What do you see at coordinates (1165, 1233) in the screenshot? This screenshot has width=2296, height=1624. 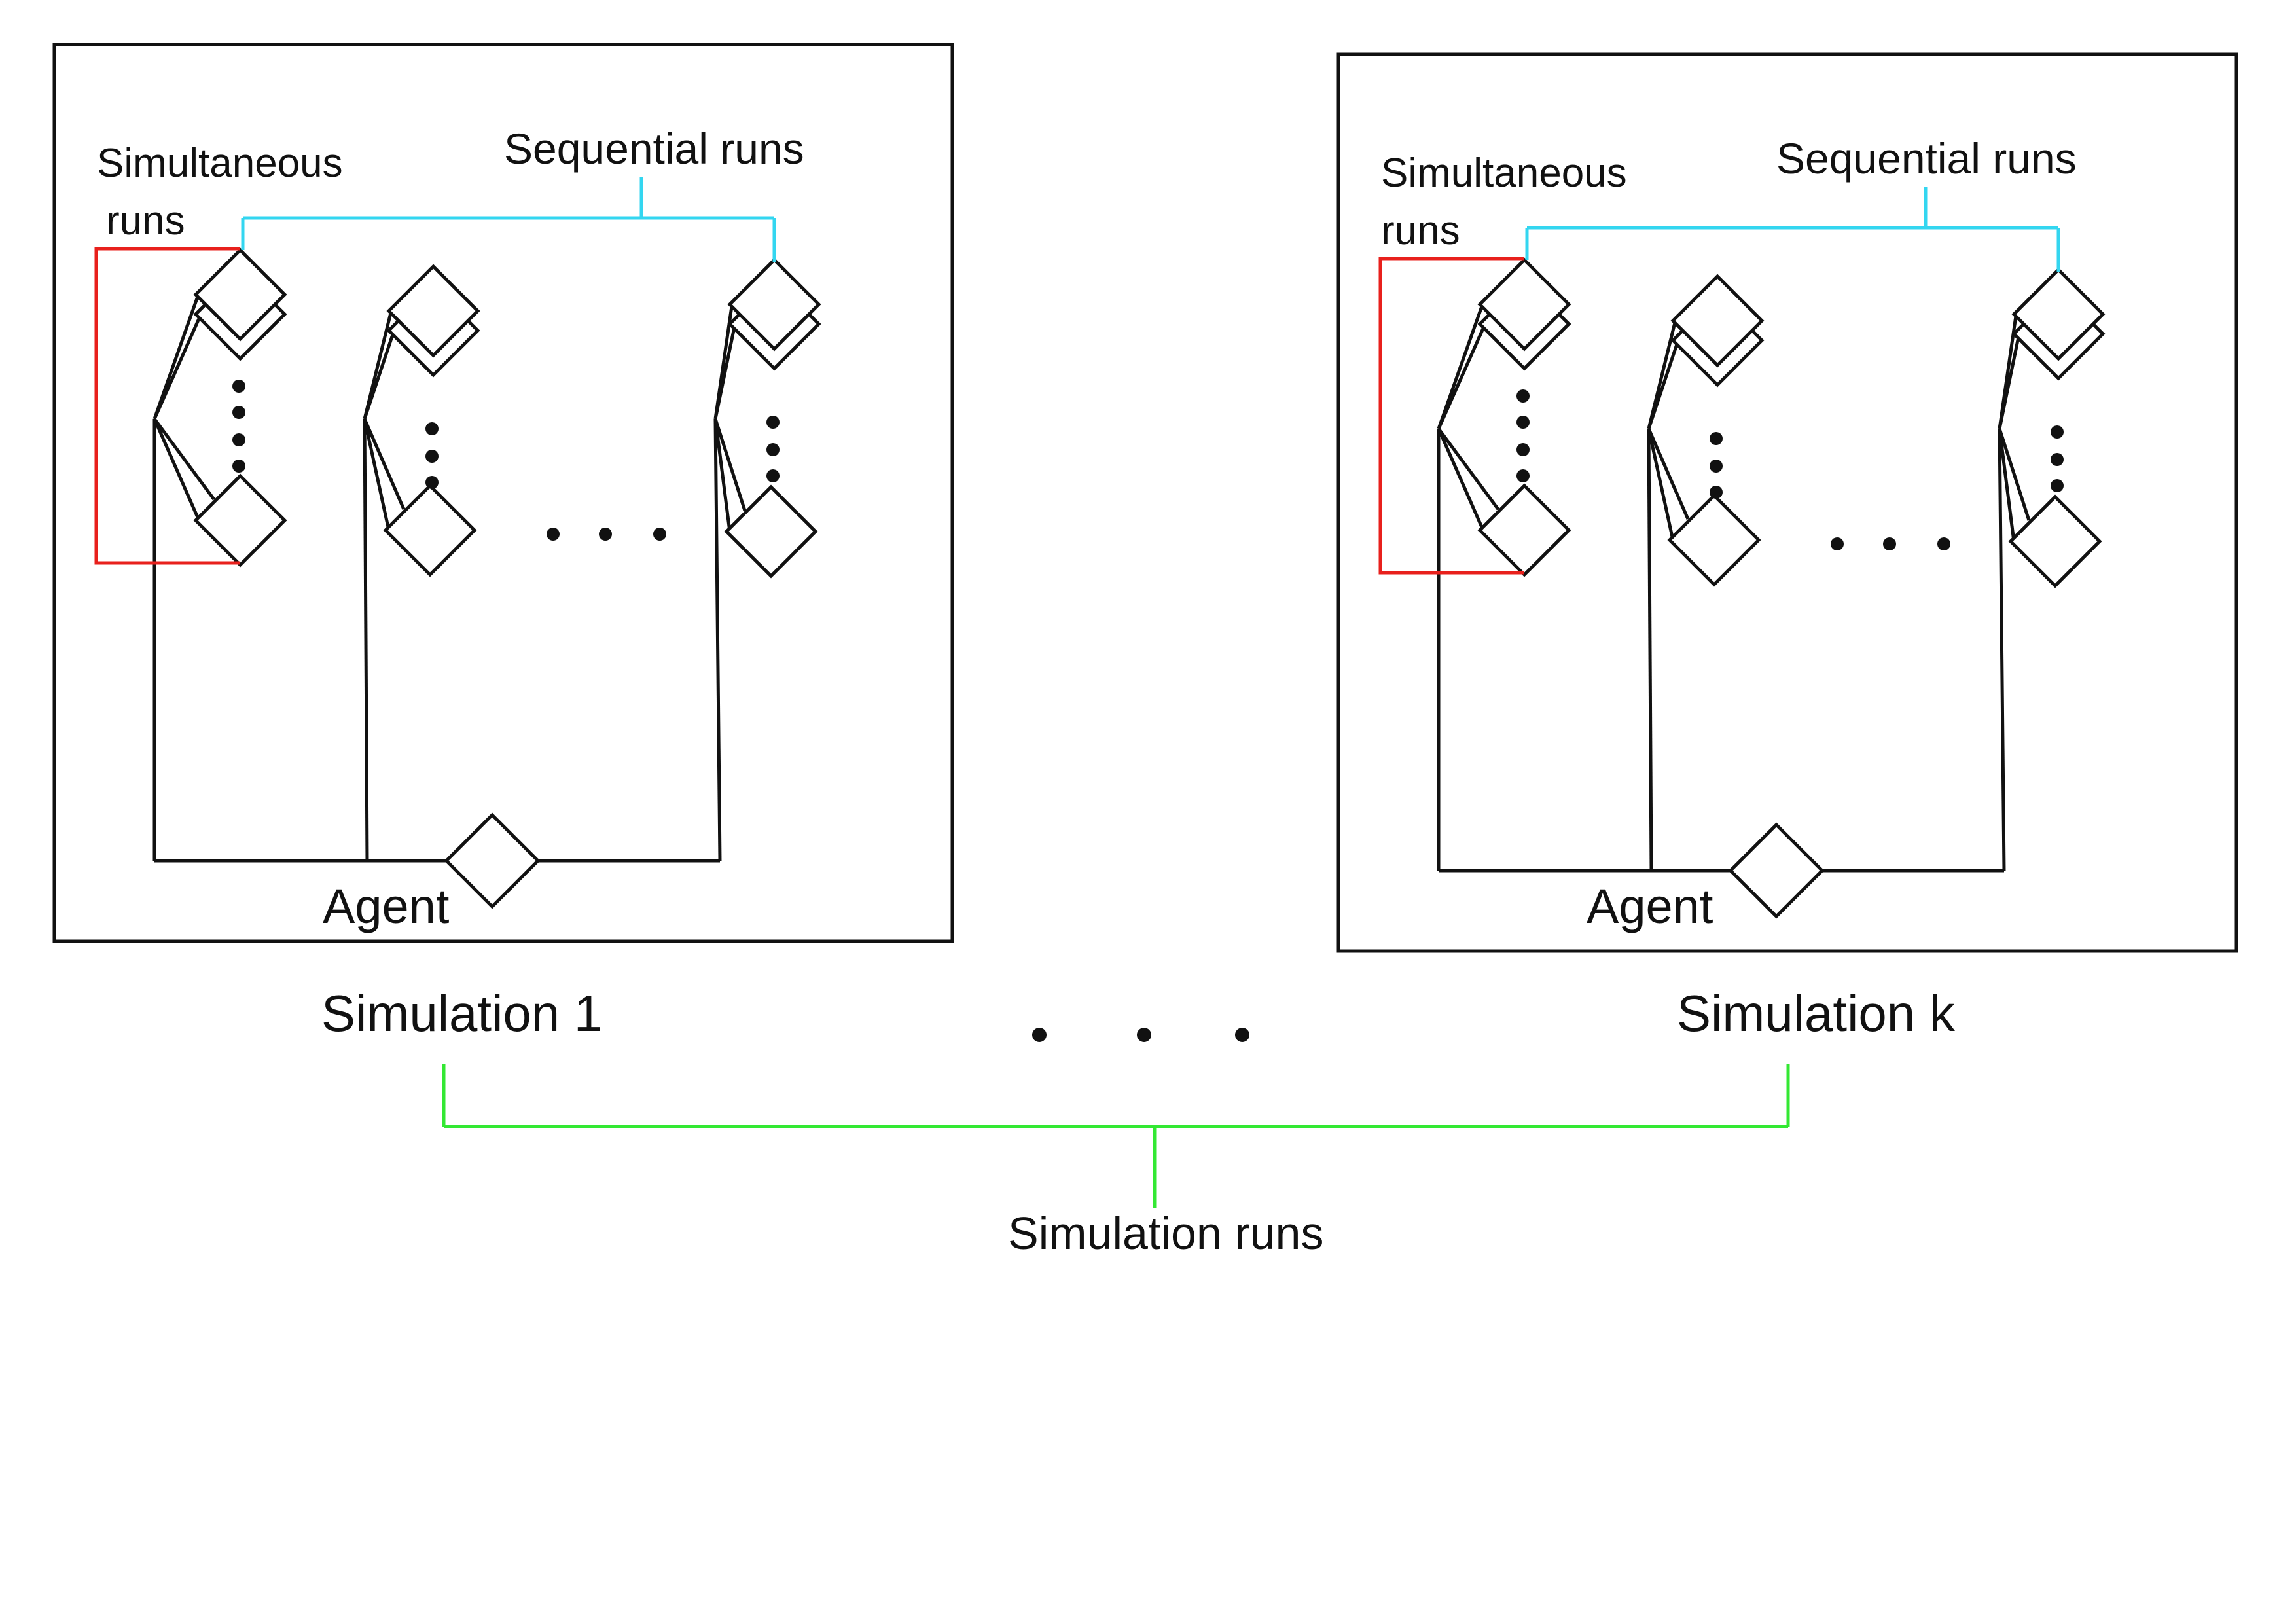 I see `simulation-runs-label: Simulation runs` at bounding box center [1165, 1233].